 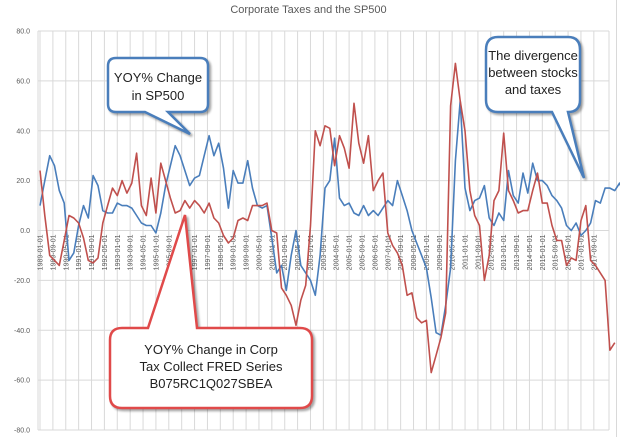 What do you see at coordinates (375, 252) in the screenshot?
I see `x-tick-label: 2006-05-01` at bounding box center [375, 252].